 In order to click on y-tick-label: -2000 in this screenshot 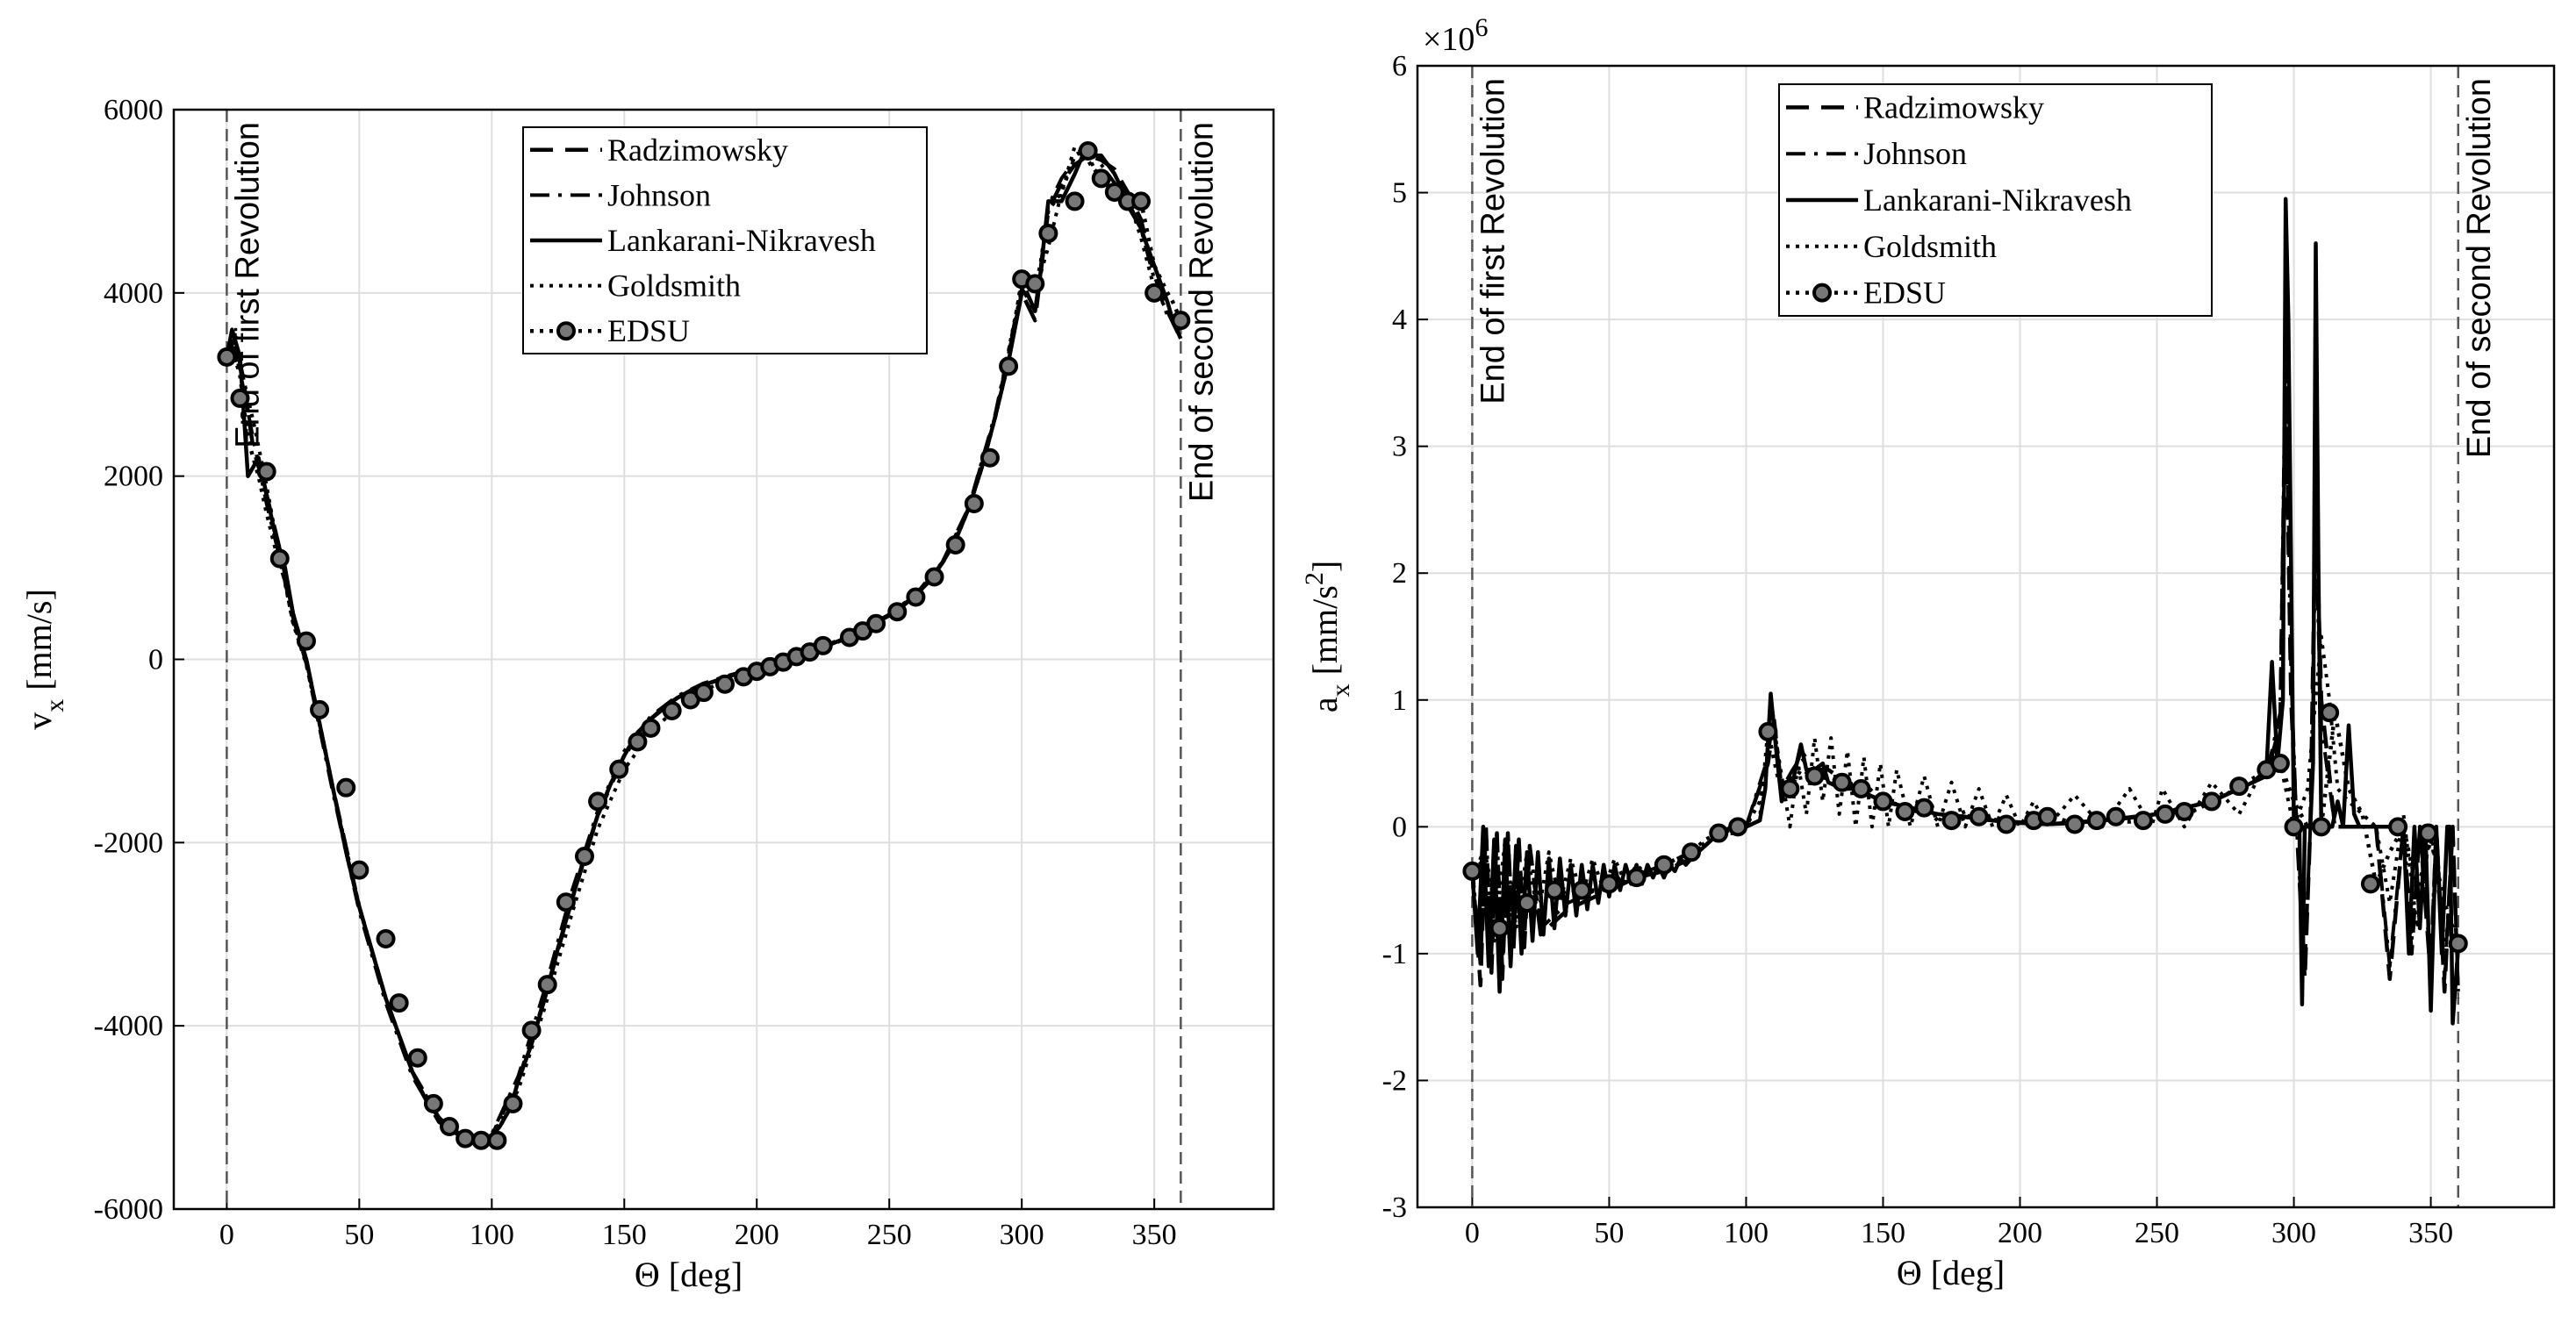, I will do `click(128, 843)`.